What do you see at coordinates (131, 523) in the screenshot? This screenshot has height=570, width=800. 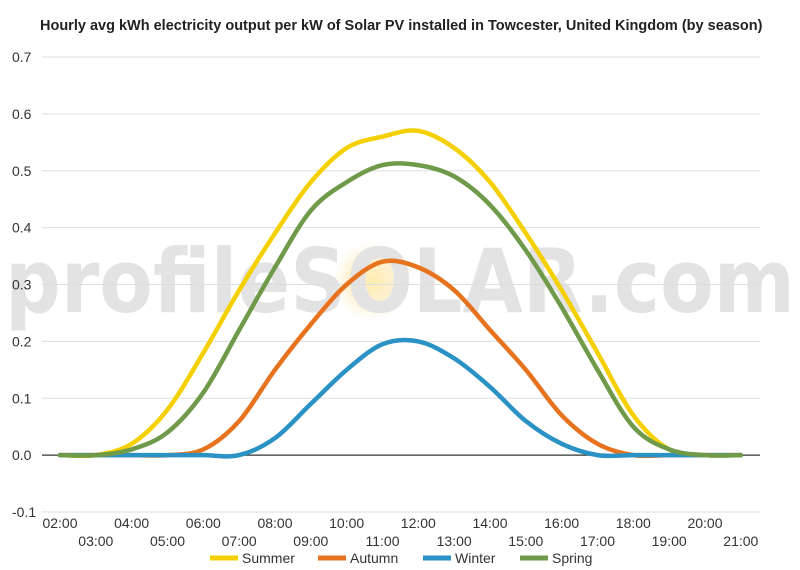 I see `x-tick-label: 04:00` at bounding box center [131, 523].